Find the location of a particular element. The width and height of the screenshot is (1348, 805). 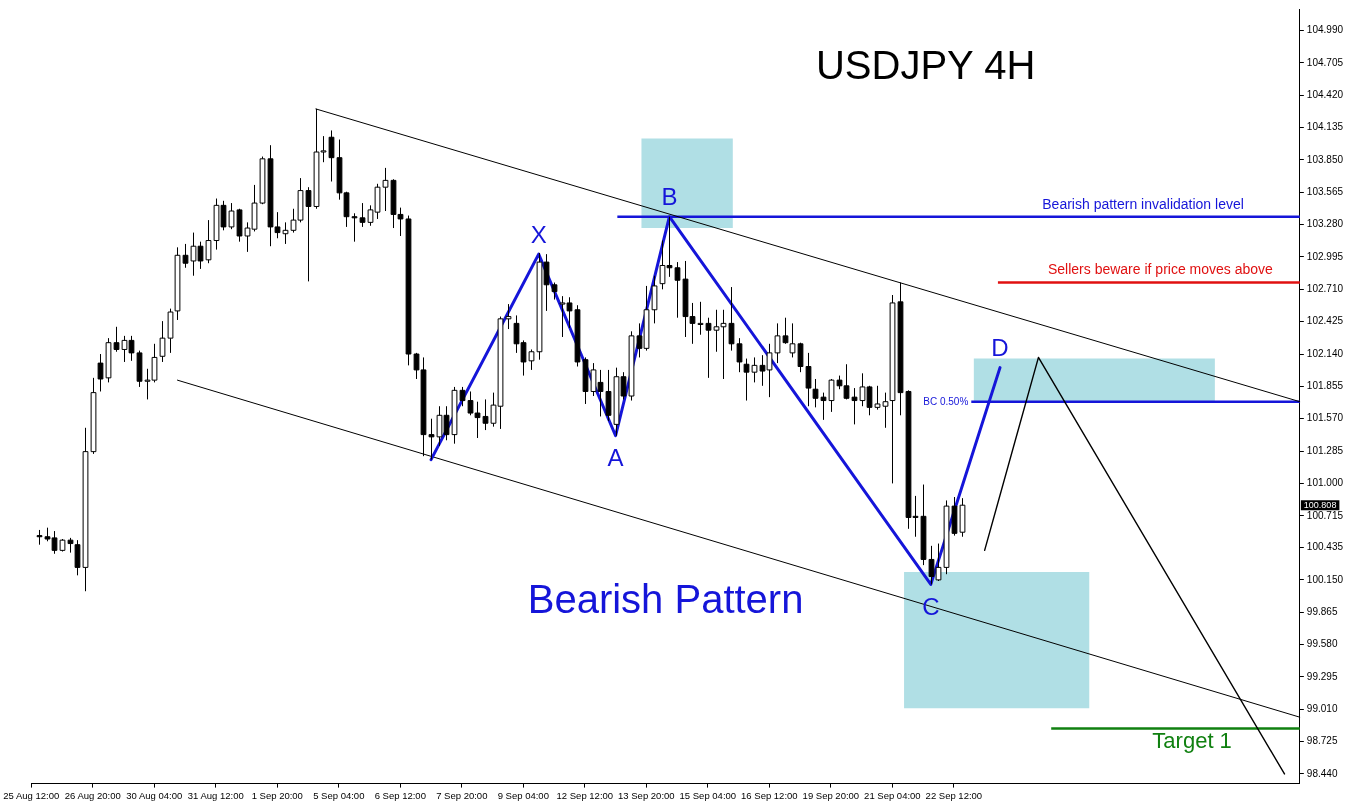

y-tick-label: 99.010 is located at coordinates (1322, 709).